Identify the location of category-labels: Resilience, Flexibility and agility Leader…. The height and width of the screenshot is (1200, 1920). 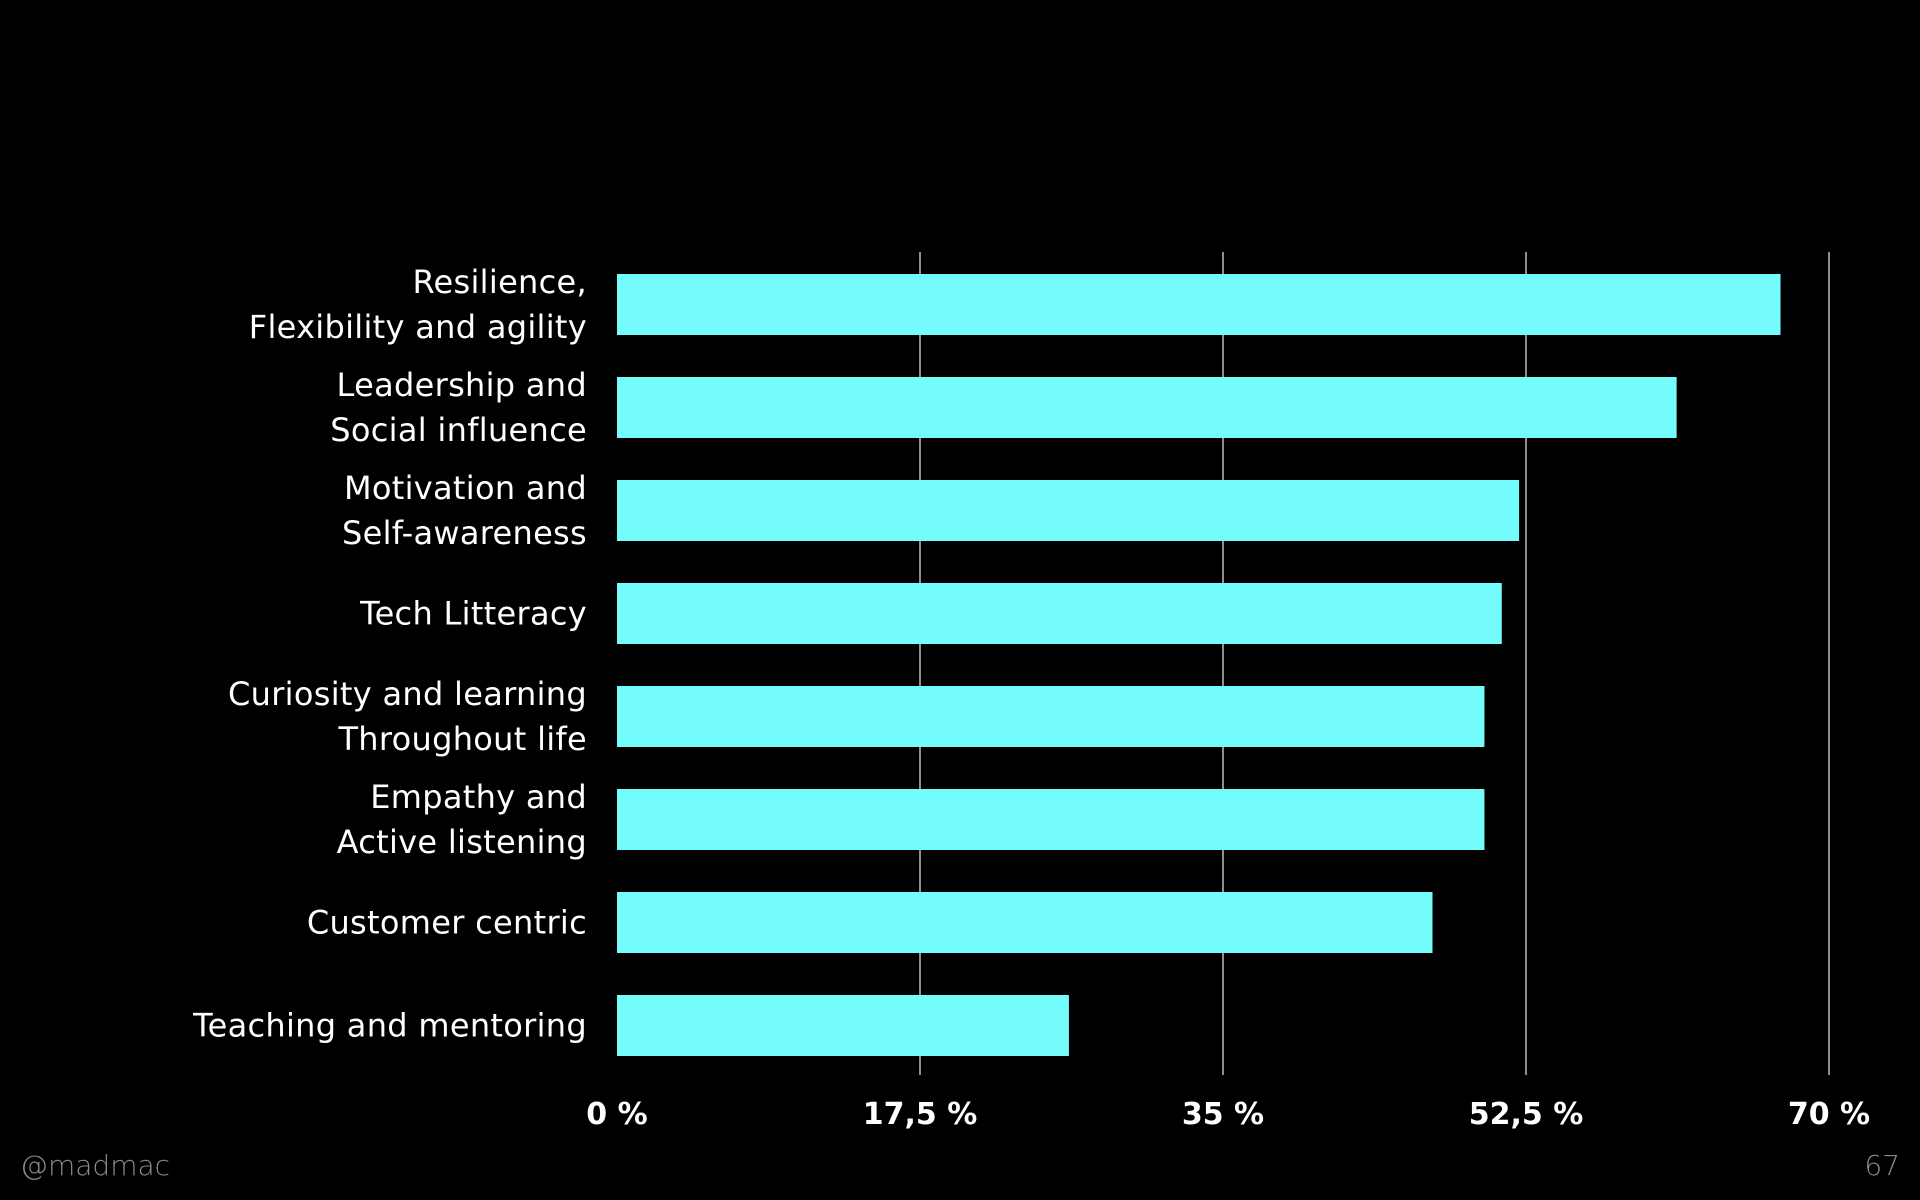
(389, 654).